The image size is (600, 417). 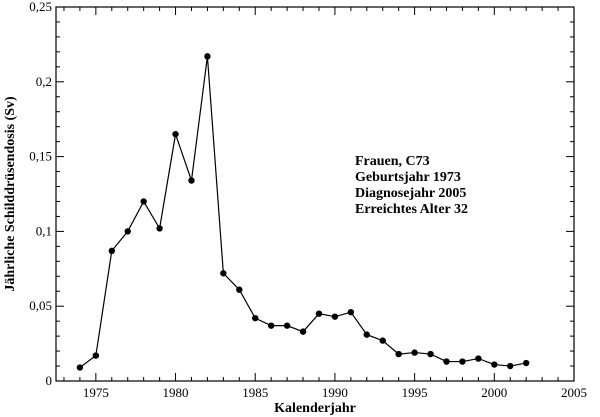 I want to click on x-tick-label: 1980, so click(x=176, y=392).